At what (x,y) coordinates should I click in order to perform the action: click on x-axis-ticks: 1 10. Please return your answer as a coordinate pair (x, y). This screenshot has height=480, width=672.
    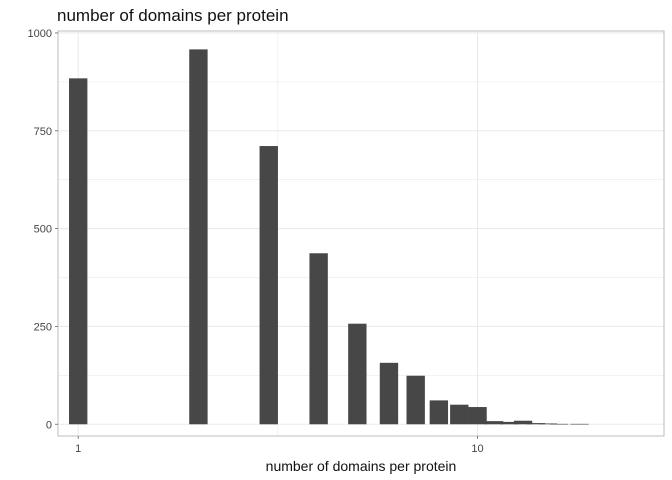
    Looking at the image, I should click on (279, 445).